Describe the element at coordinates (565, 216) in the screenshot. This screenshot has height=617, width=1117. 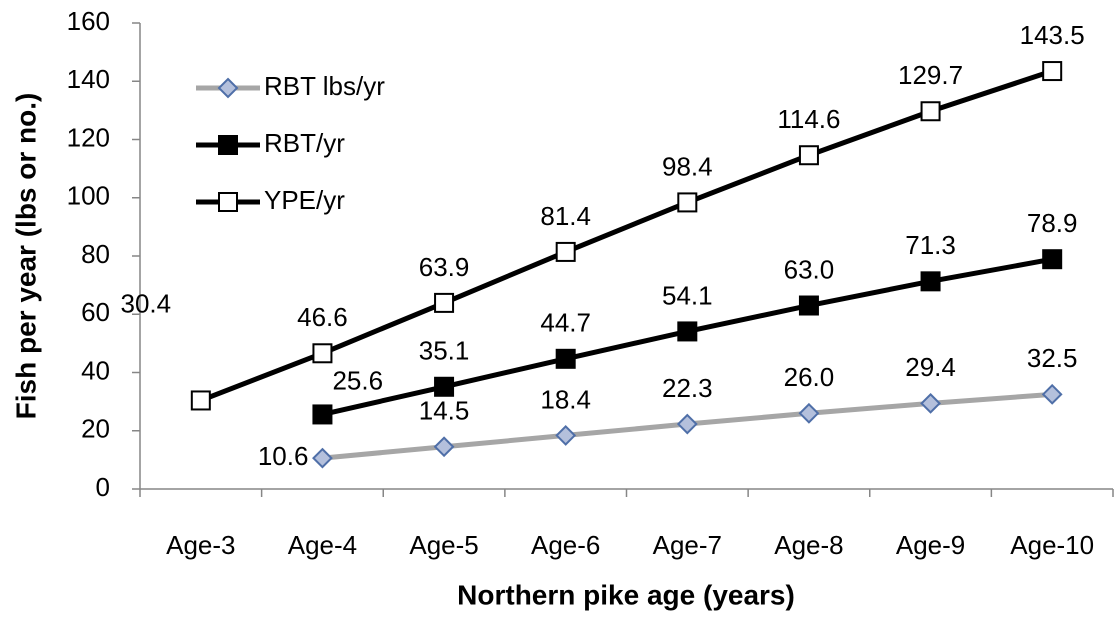
I see `data-label: 81.4` at that location.